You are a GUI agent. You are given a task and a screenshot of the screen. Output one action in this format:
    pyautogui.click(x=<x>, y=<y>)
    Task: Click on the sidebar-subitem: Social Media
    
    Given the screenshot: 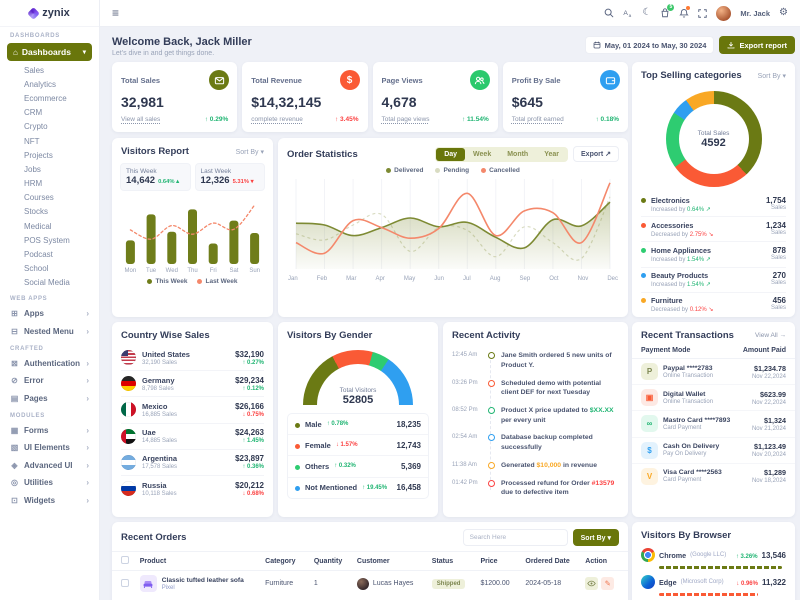 What is the action you would take?
    pyautogui.click(x=47, y=283)
    